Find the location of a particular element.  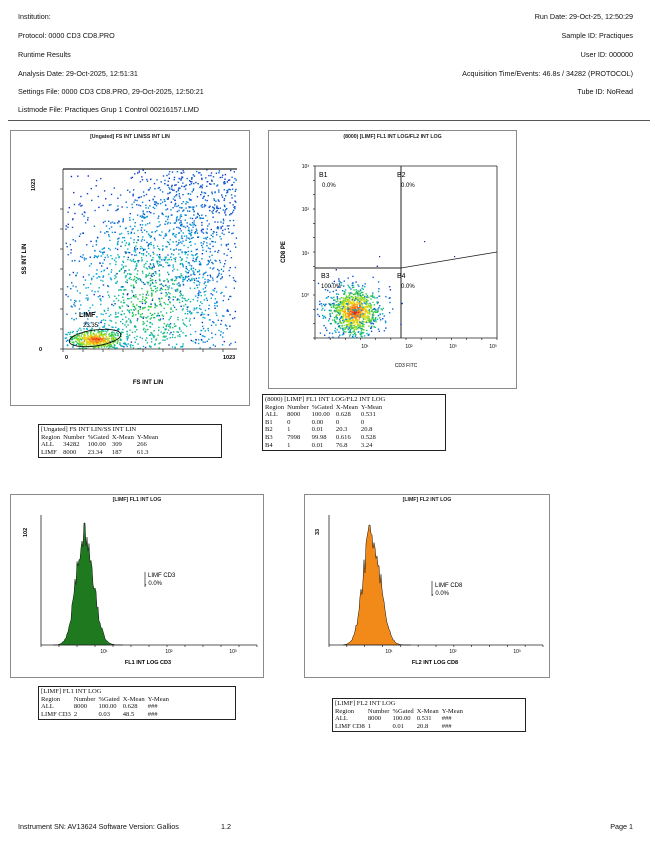

table-row: ALL 34282 100.00 309 266 is located at coordinates (94, 445).